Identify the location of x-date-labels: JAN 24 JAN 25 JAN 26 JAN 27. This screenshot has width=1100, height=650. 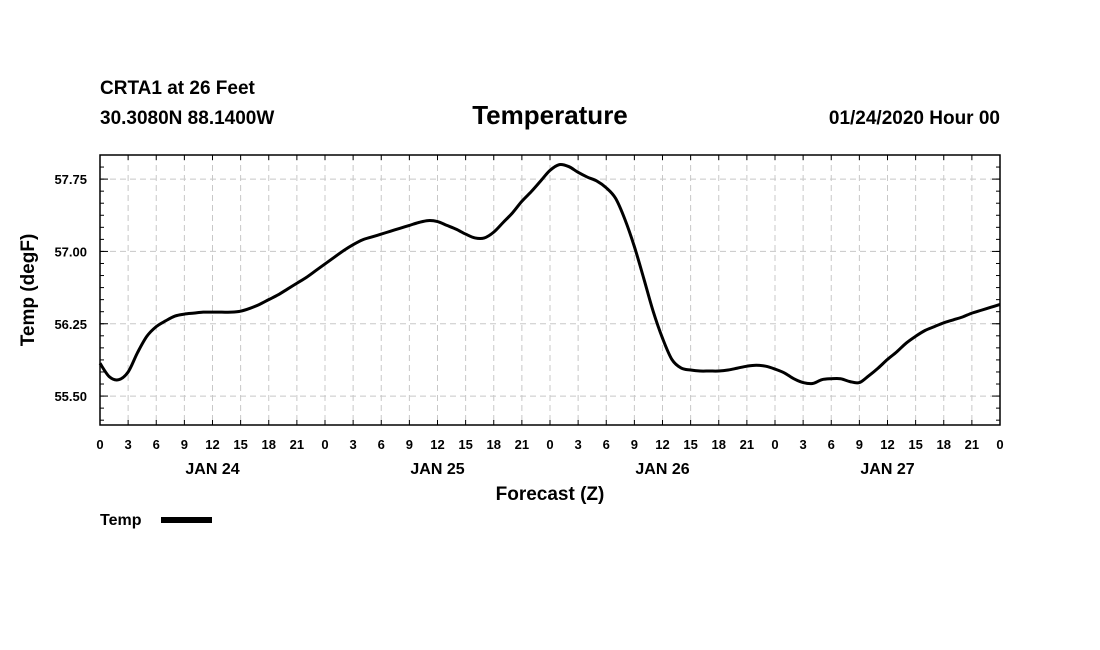
(549, 469).